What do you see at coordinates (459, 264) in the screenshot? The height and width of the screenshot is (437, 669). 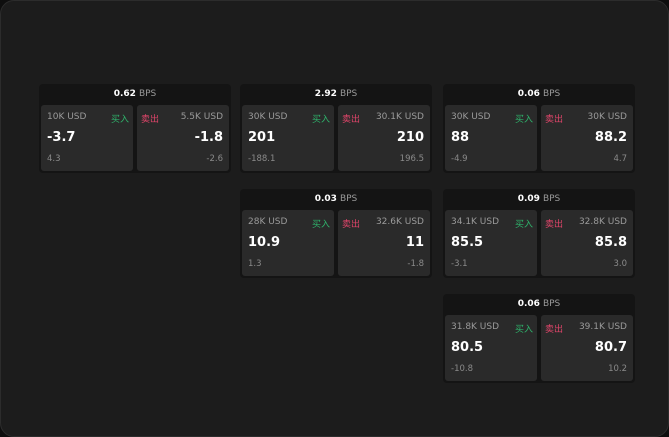 I see `buy-change: -3.1` at bounding box center [459, 264].